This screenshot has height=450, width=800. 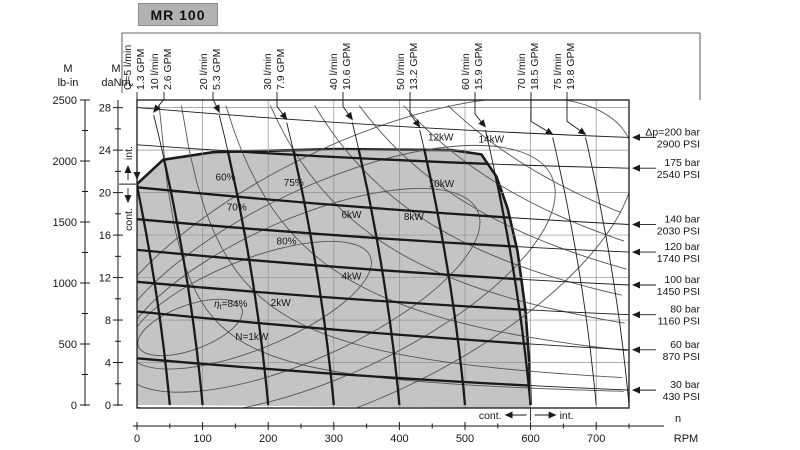 I want to click on cont-label: cont., so click(x=490, y=416).